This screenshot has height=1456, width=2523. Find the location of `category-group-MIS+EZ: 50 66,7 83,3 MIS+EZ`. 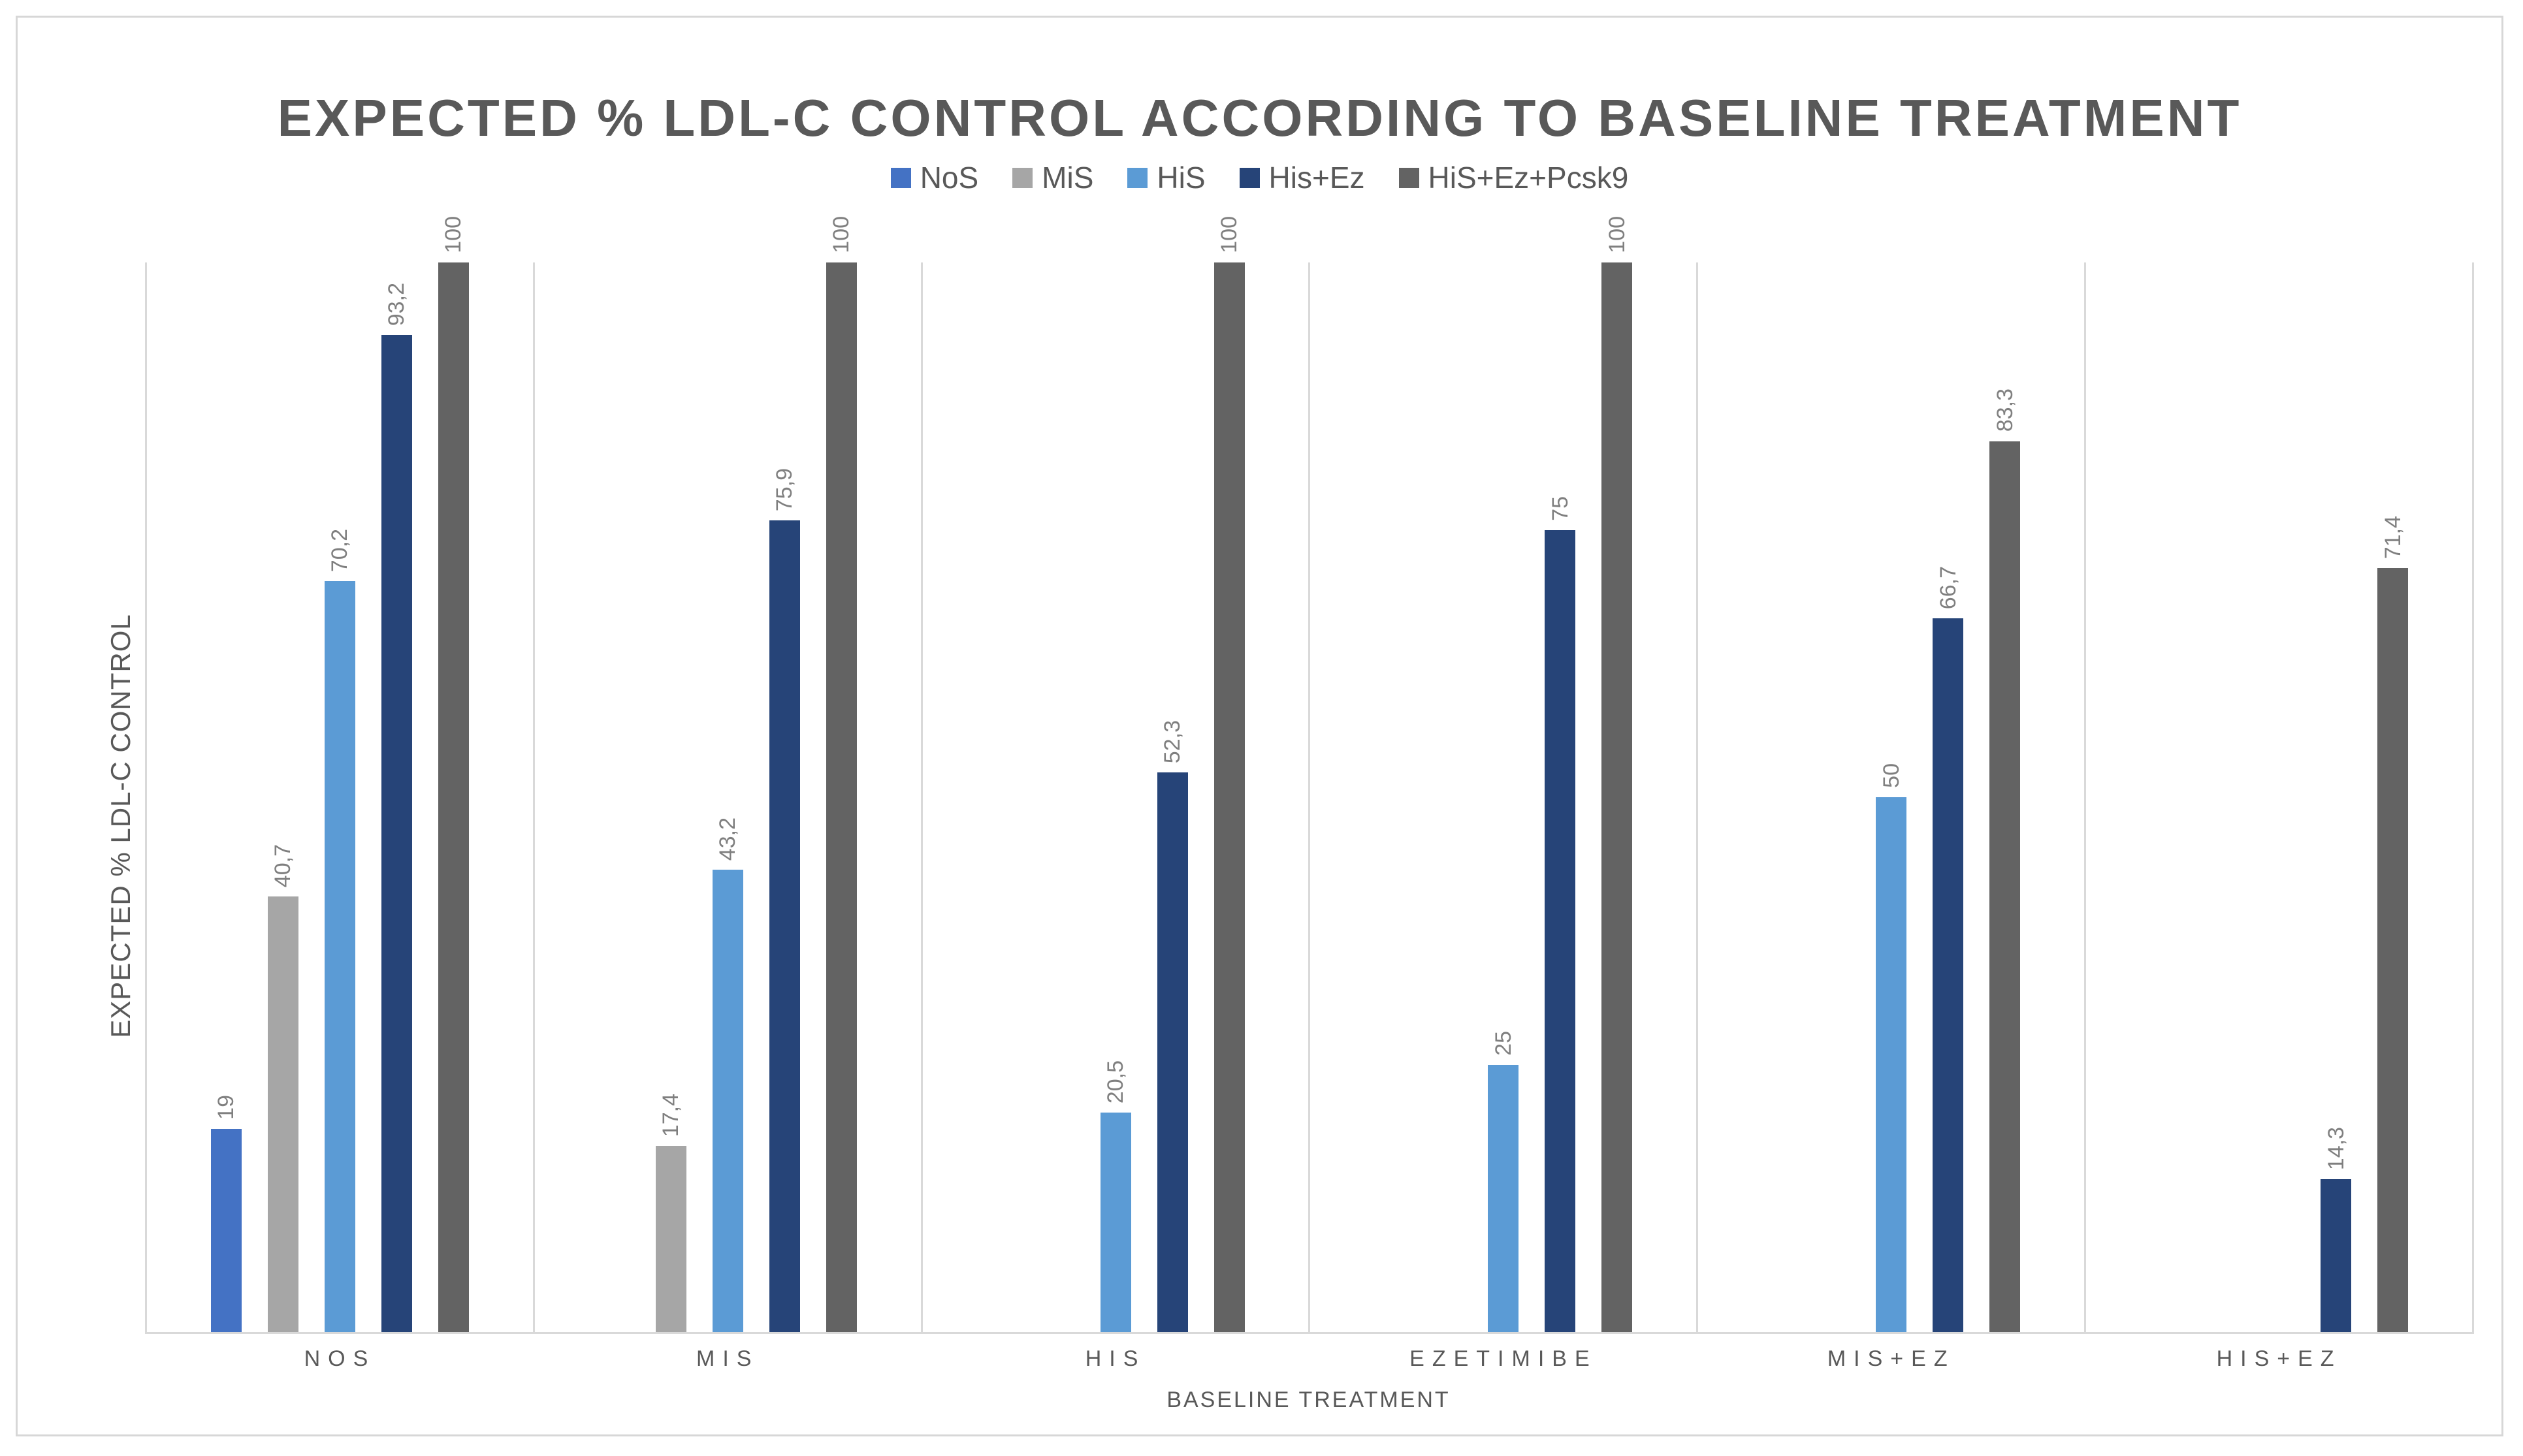

category-group-MIS+EZ: 50 66,7 83,3 MIS+EZ is located at coordinates (1890, 817).